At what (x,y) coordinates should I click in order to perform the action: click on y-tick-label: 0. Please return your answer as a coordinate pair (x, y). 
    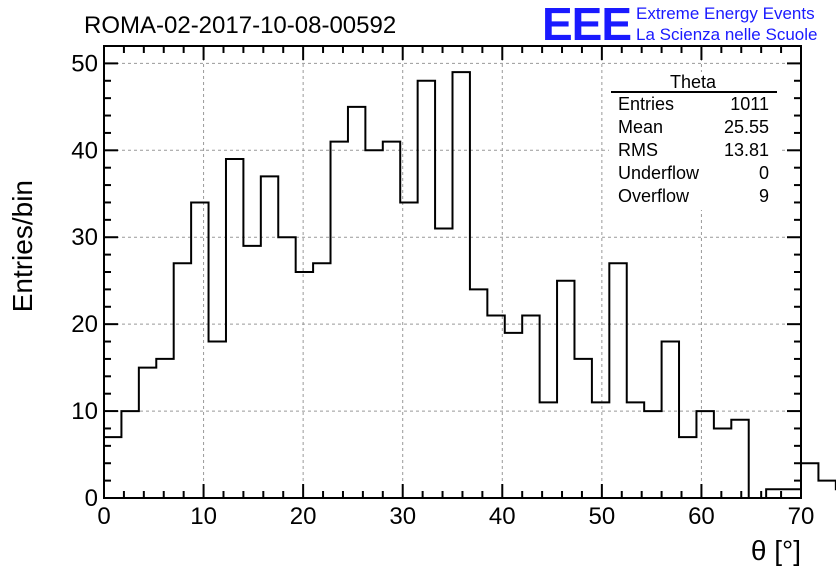
    Looking at the image, I should click on (91, 498).